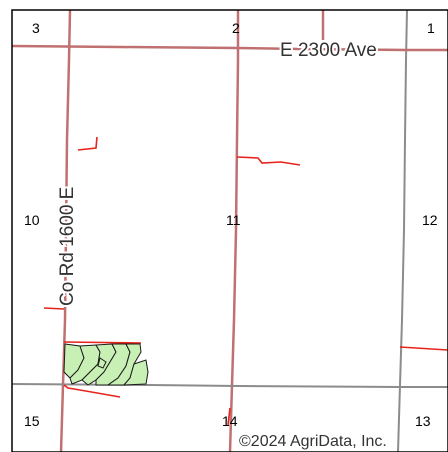  I want to click on section-label-13: 13, so click(423, 421).